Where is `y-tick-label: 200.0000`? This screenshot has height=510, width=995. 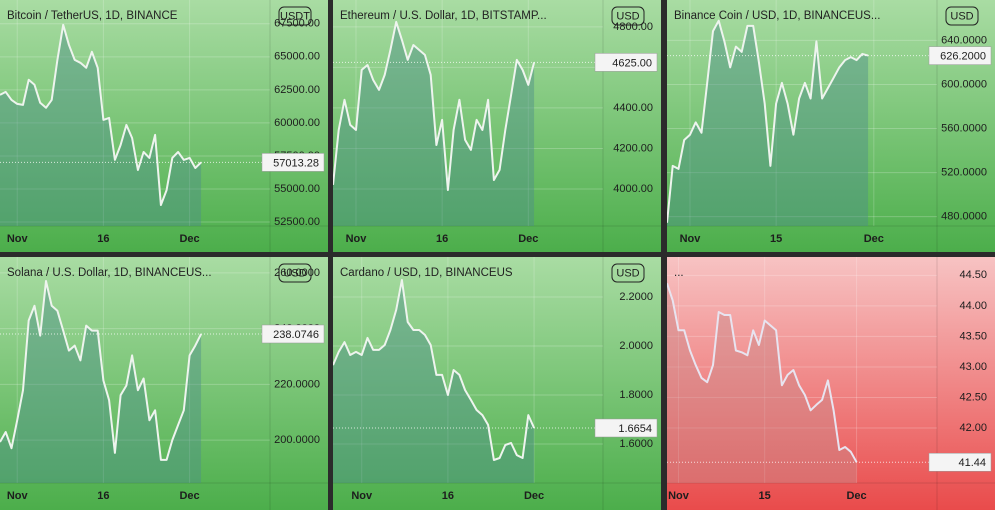 y-tick-label: 200.0000 is located at coordinates (297, 440).